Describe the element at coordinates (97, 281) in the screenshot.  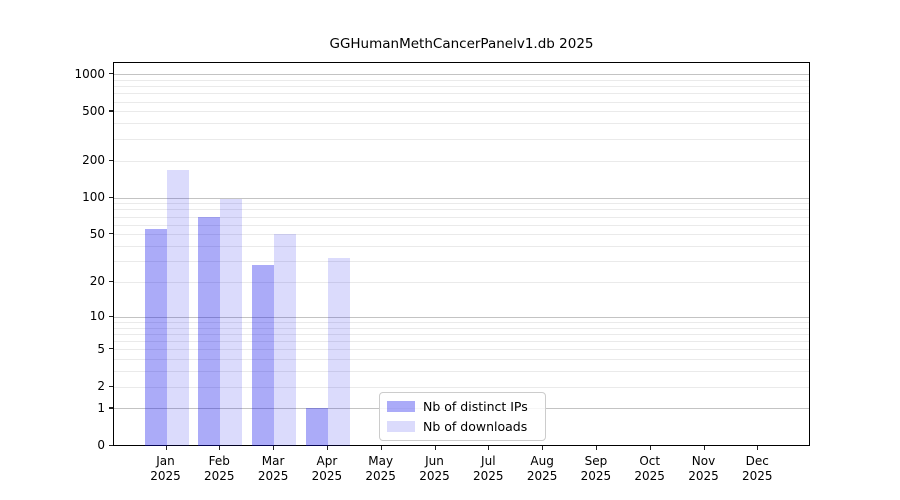
I see `y-tick-label-20: 20` at that location.